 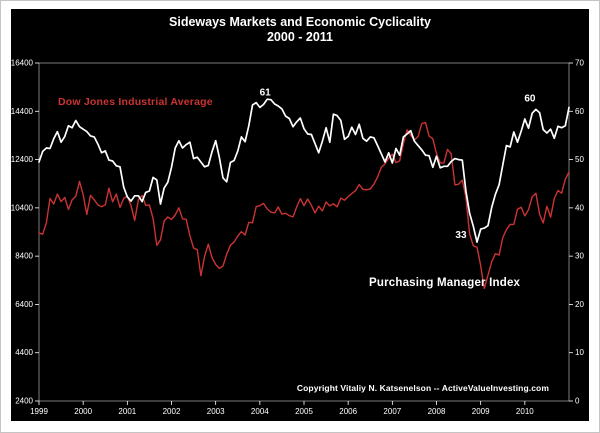 I want to click on y-axis-right-label: 40, so click(x=579, y=207).